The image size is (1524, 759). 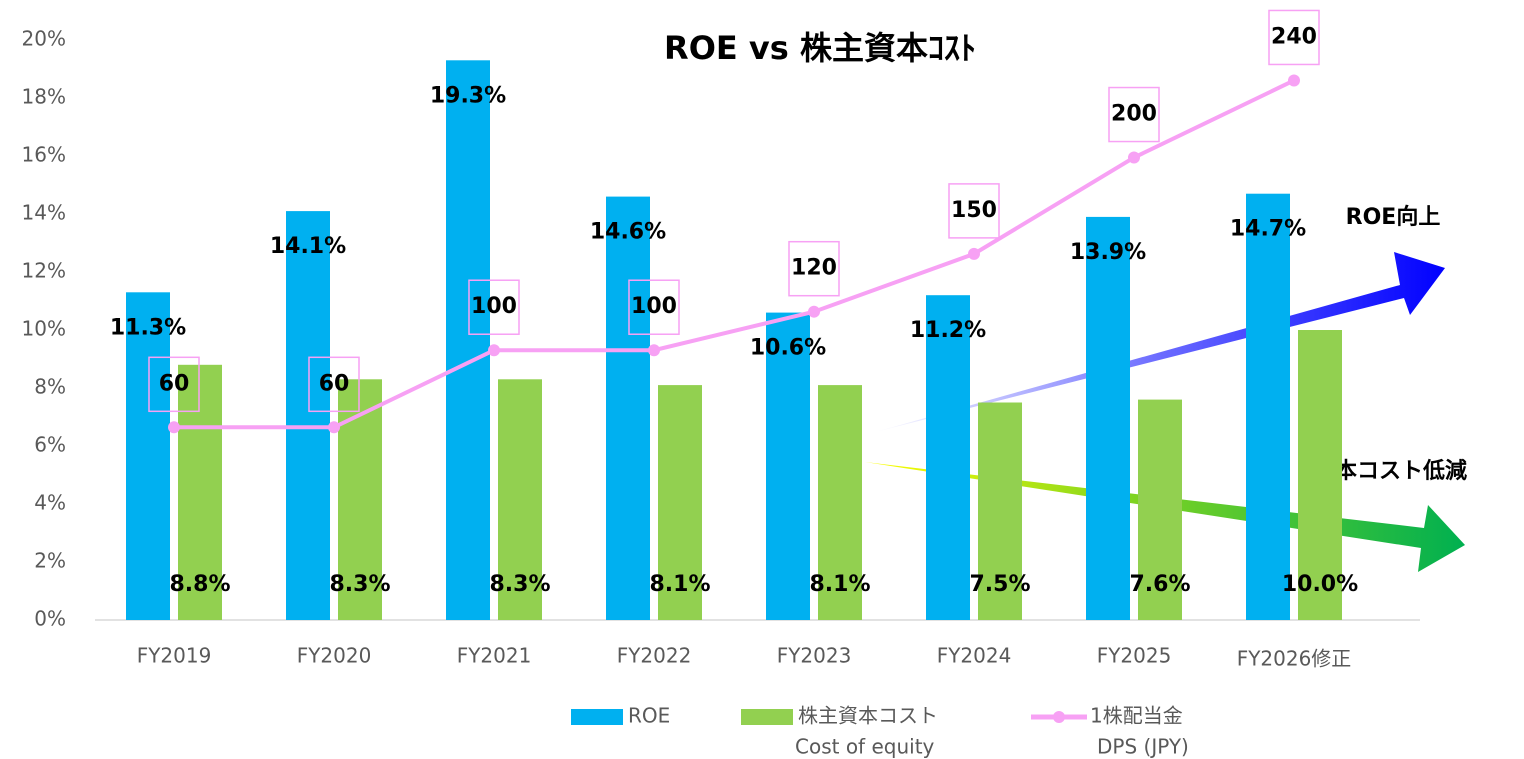 What do you see at coordinates (1108, 252) in the screenshot?
I see `data-label: 13.9%` at bounding box center [1108, 252].